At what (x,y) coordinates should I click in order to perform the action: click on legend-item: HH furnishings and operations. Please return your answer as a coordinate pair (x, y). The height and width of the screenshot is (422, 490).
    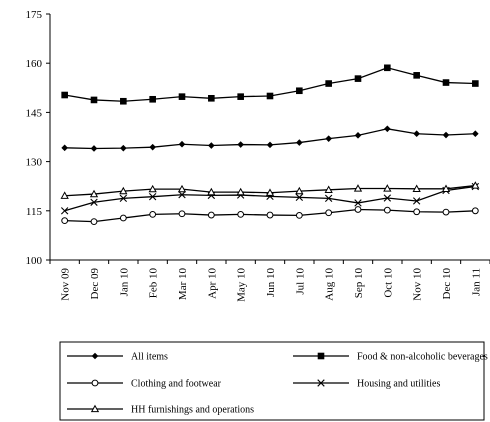
    Looking at the image, I should click on (160, 410).